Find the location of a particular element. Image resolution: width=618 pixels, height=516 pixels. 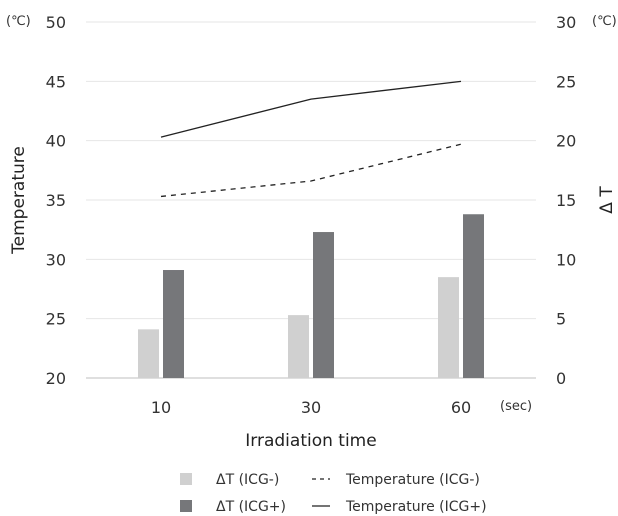

legend-label-temp-icg-plus: Temperature (ICG+) is located at coordinates (416, 507).